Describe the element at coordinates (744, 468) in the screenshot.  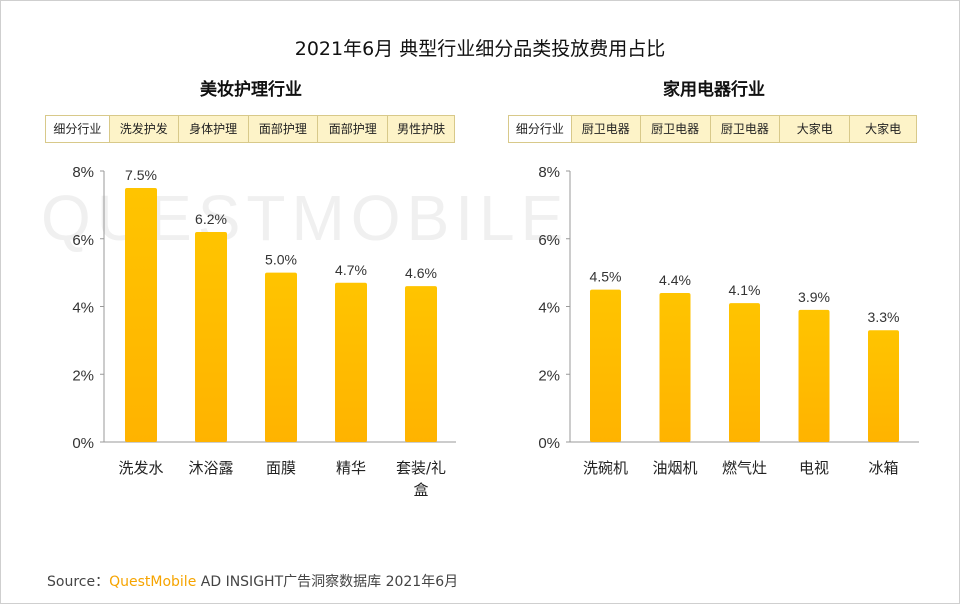
I see `right-category-label: 燃气灶` at that location.